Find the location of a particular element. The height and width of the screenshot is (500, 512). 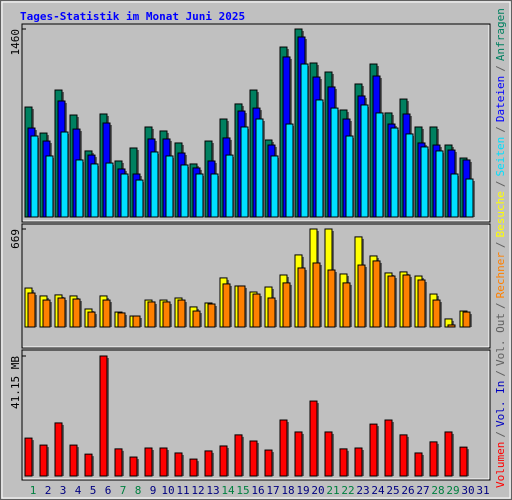

x-tick-label: 17 is located at coordinates (272, 490).